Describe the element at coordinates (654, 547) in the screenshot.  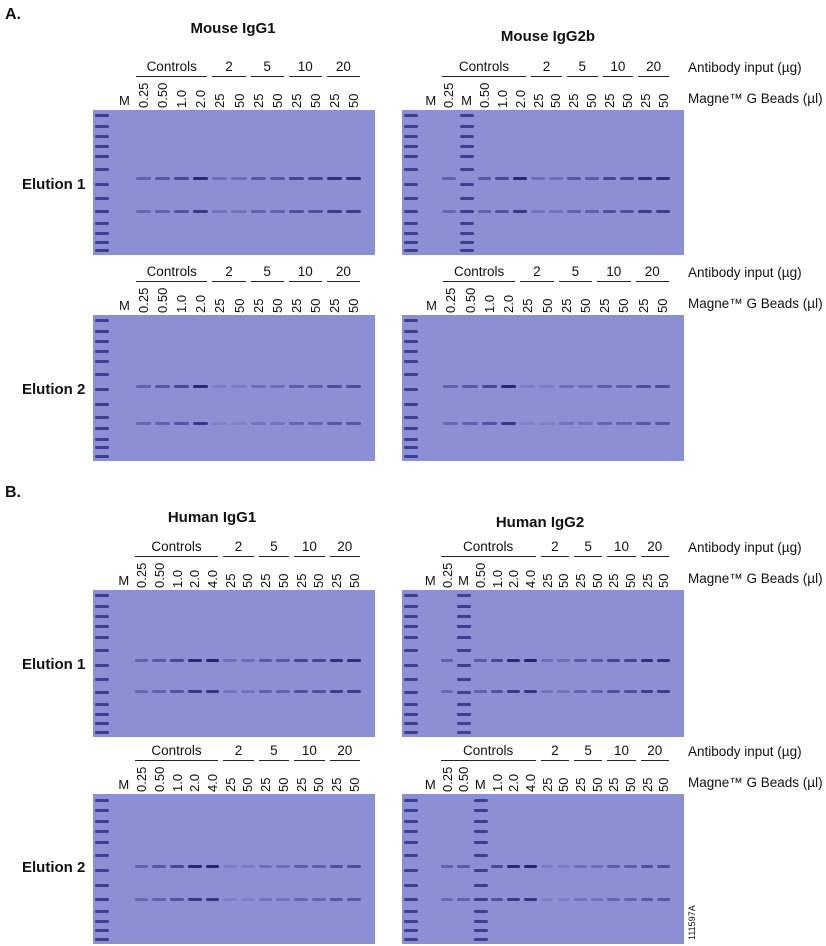
I see `group-antibody-20: 20` at that location.